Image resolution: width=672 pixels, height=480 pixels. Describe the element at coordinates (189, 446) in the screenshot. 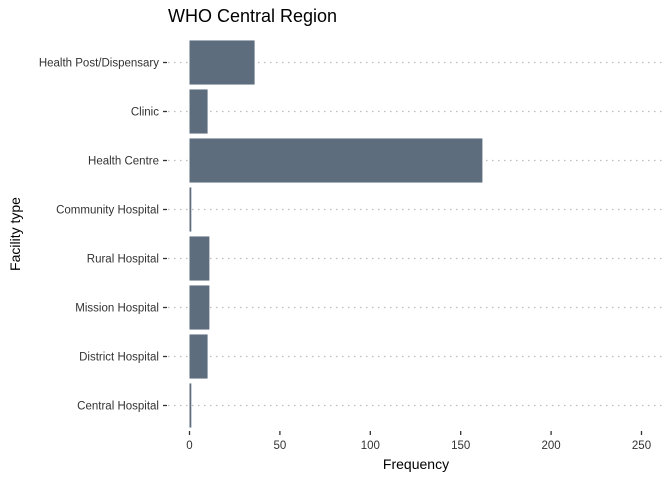

I see `x-tick-label-0: 0` at that location.